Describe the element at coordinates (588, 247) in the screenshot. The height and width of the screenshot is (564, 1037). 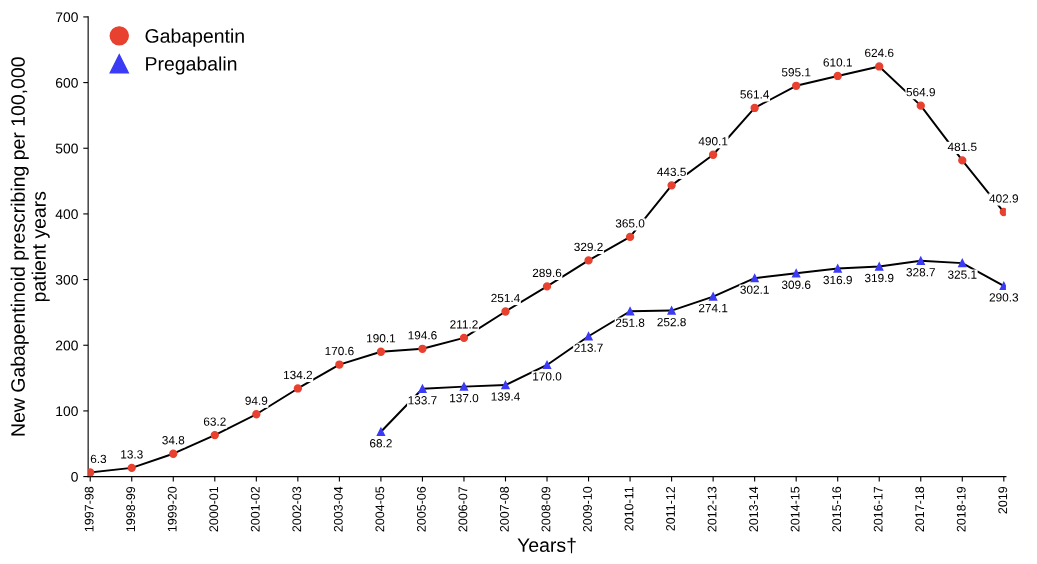
I see `data-label: 329.2` at that location.